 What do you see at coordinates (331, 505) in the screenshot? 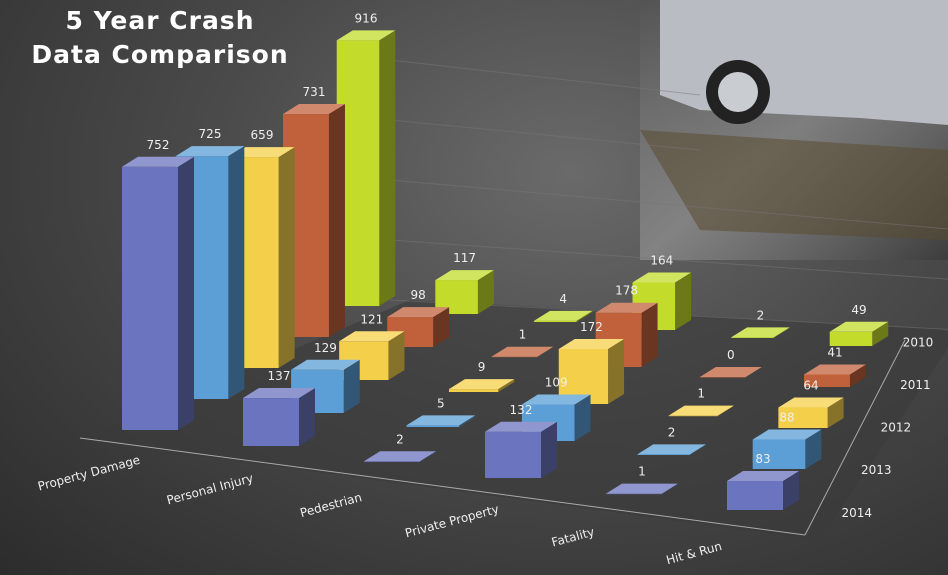
I see `x-tick-label: Pedestrian` at bounding box center [331, 505].